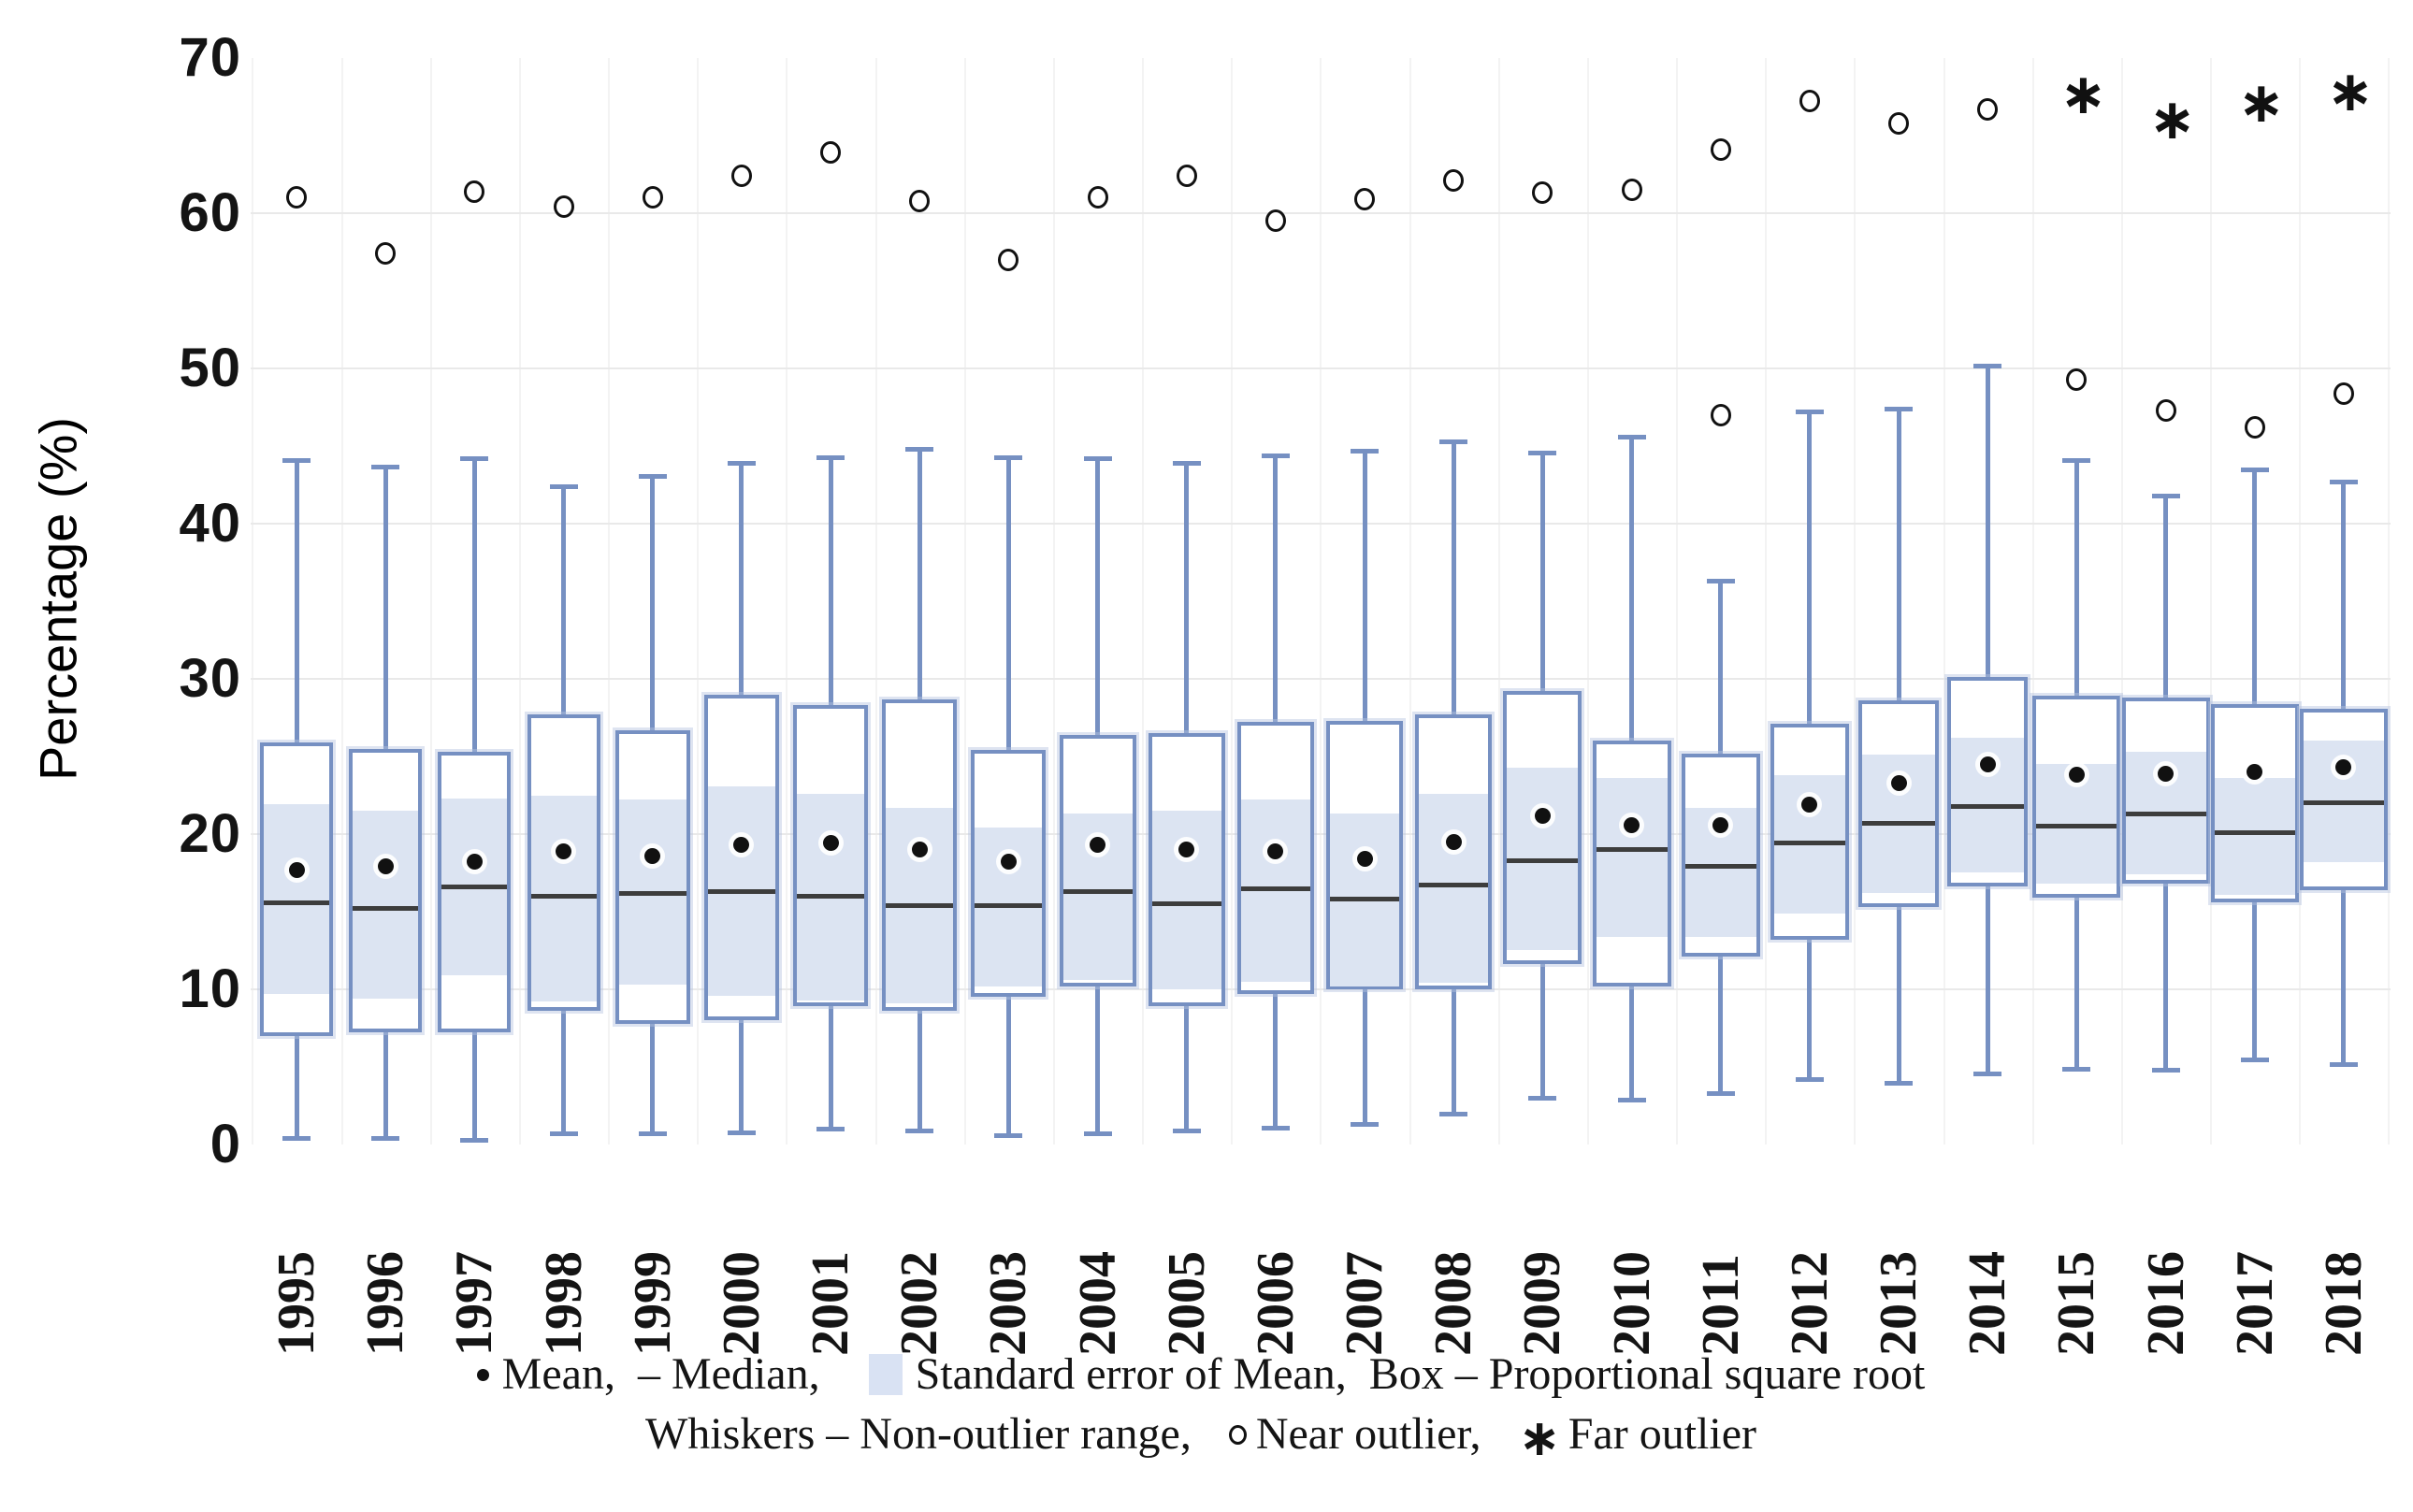 The height and width of the screenshot is (1512, 2413). What do you see at coordinates (210, 57) in the screenshot?
I see `y-tick-label-70: 70` at bounding box center [210, 57].